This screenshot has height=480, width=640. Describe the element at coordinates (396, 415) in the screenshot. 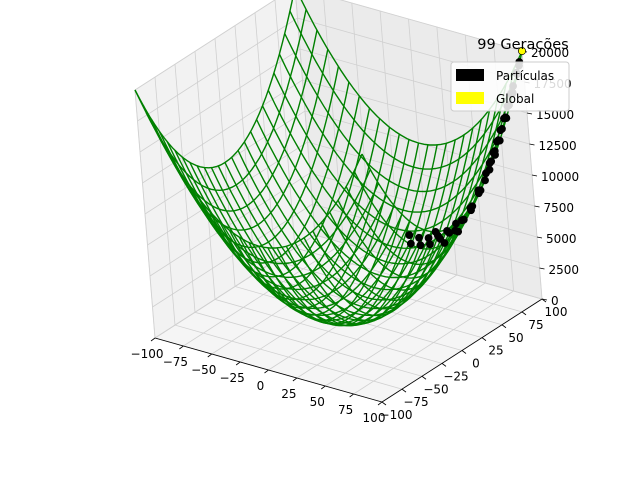

I see `y-tick-label: −100` at that location.